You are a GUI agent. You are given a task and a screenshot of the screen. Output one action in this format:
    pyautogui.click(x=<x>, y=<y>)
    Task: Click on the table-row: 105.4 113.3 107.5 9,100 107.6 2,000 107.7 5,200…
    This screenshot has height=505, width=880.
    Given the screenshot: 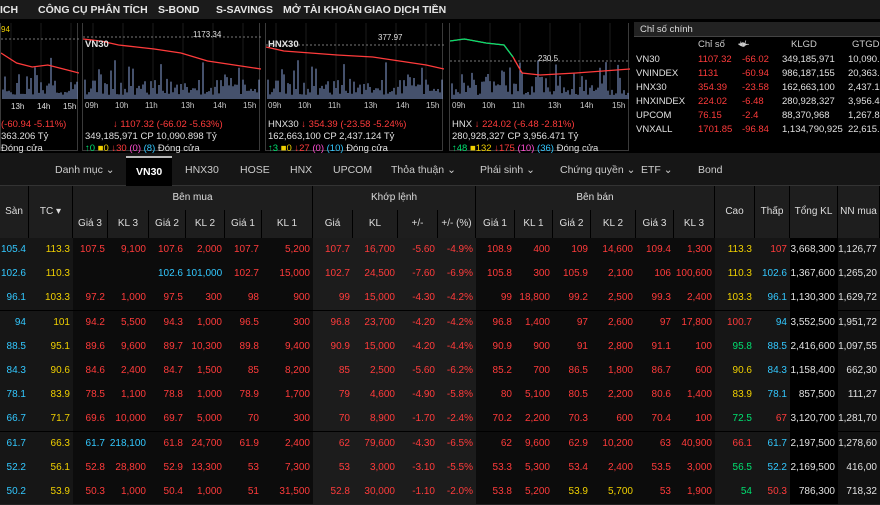 What is the action you would take?
    pyautogui.click(x=440, y=251)
    